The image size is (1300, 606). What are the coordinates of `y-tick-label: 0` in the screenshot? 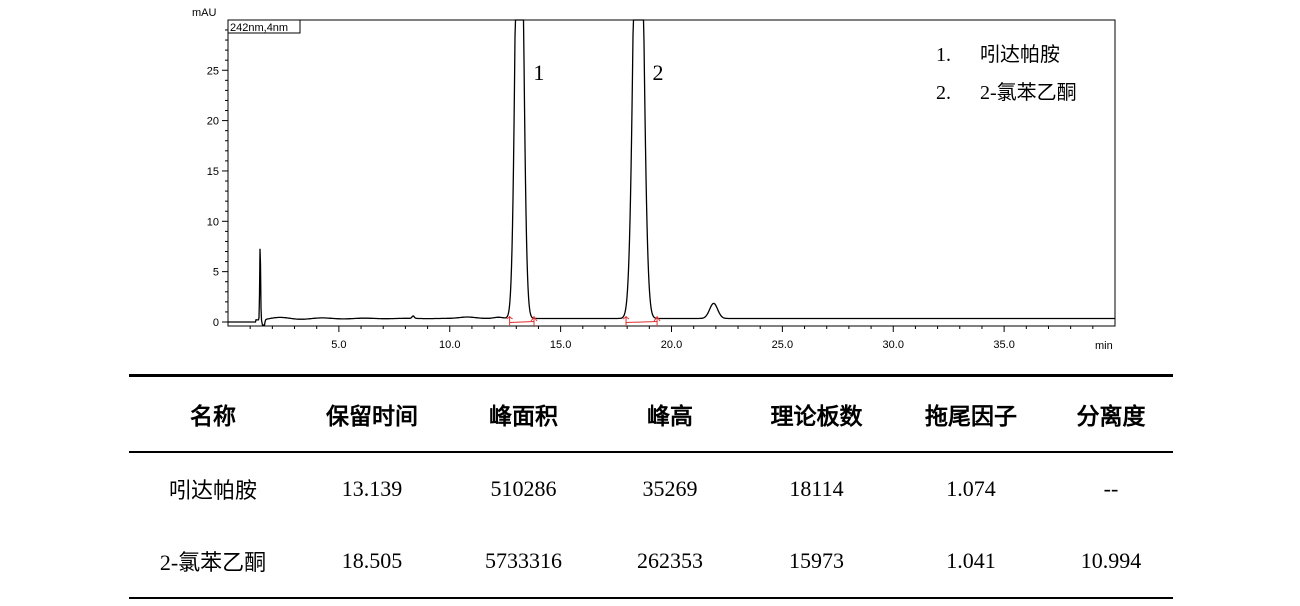 It's located at (216, 323).